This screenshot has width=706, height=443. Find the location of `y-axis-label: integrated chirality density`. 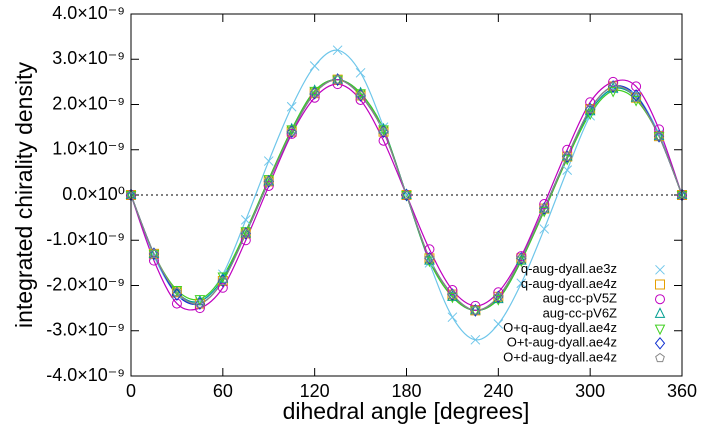

y-axis-label: integrated chirality density is located at coordinates (24, 195).